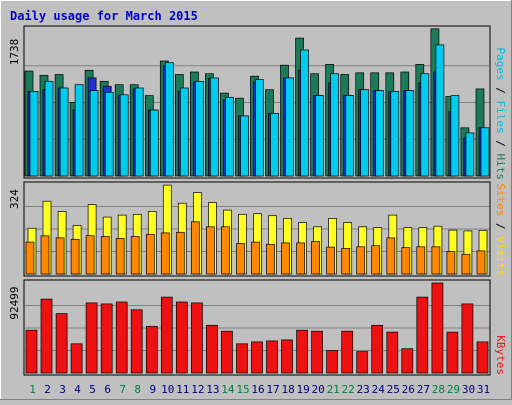 Image resolution: width=512 pixels, height=405 pixels. I want to click on x-tick-label: 12, so click(197, 389).